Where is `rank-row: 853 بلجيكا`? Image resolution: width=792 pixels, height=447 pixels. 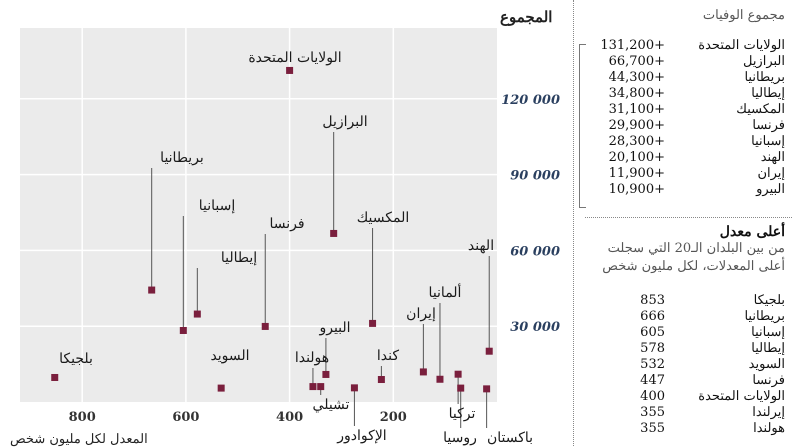 rank-row: 853 بلجيكا is located at coordinates (695, 301).